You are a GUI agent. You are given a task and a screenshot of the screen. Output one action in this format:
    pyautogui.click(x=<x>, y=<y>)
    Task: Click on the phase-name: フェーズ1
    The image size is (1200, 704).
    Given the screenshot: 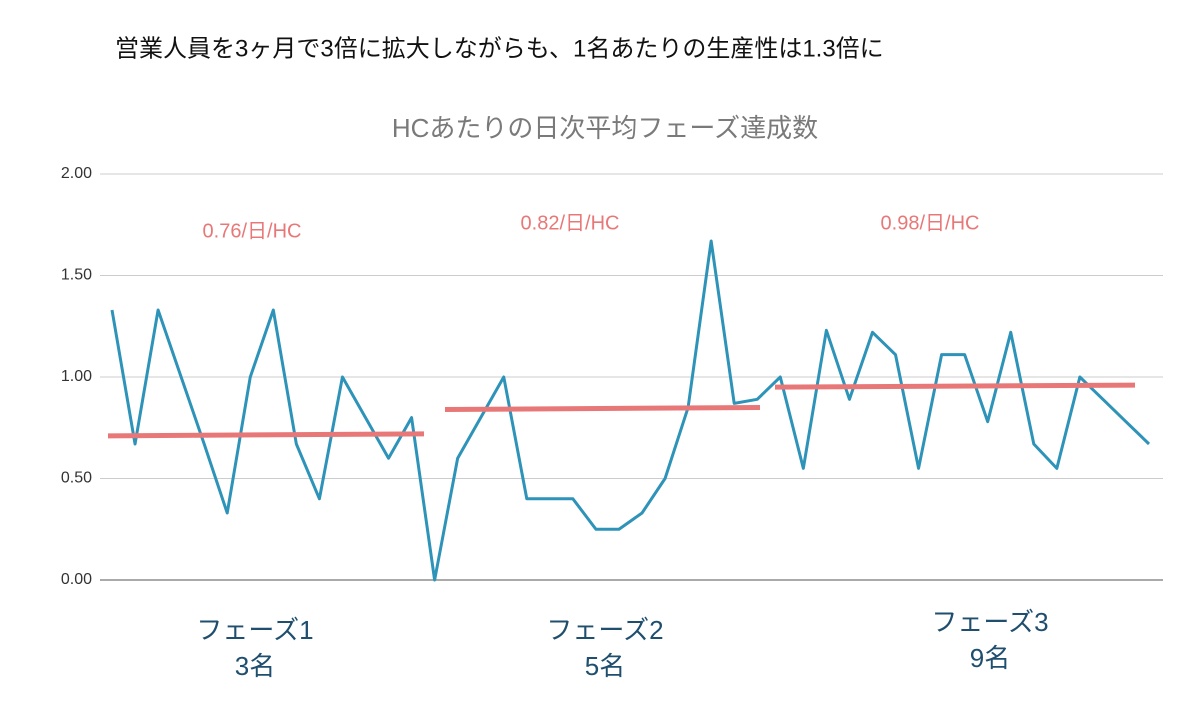 What is the action you would take?
    pyautogui.click(x=254, y=630)
    